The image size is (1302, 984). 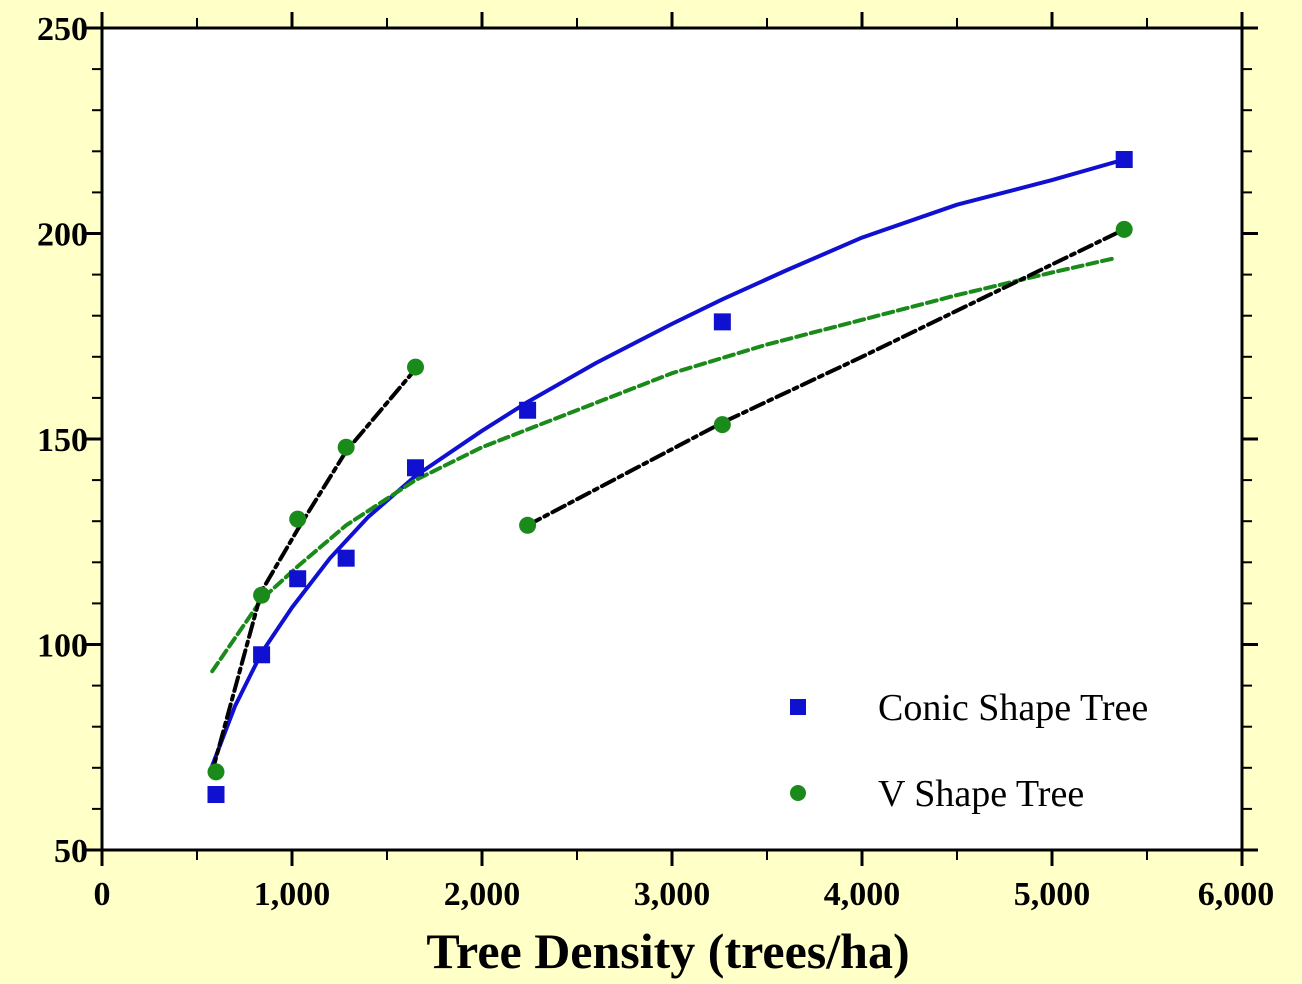 What do you see at coordinates (1052, 894) in the screenshot?
I see `x-tick-label: 5,000` at bounding box center [1052, 894].